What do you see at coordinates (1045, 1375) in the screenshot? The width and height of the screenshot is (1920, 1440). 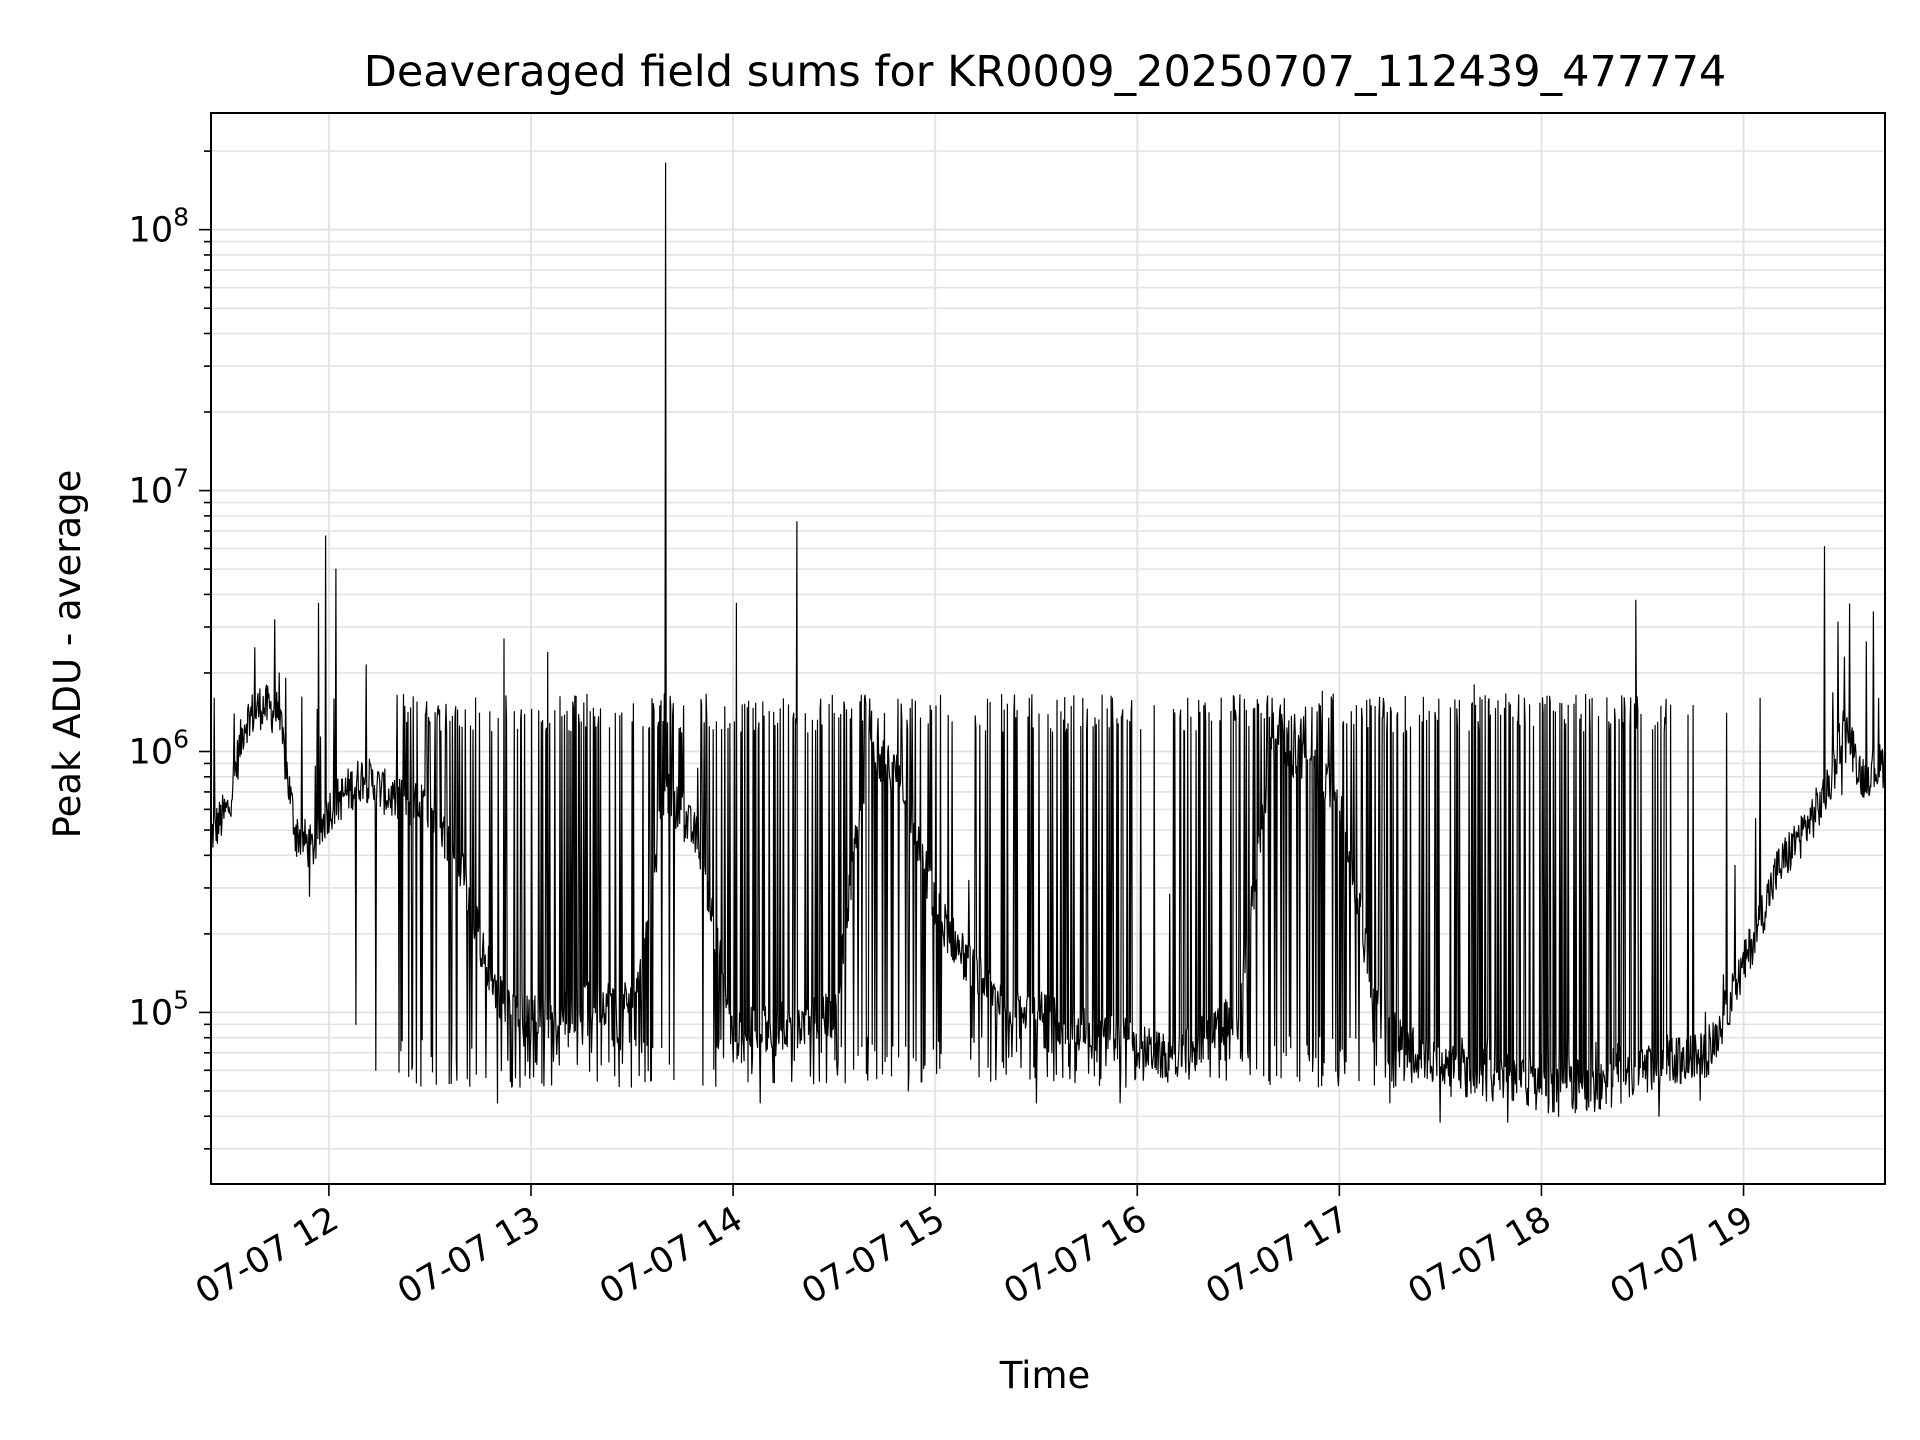 I see `x-axis-label: Time` at bounding box center [1045, 1375].